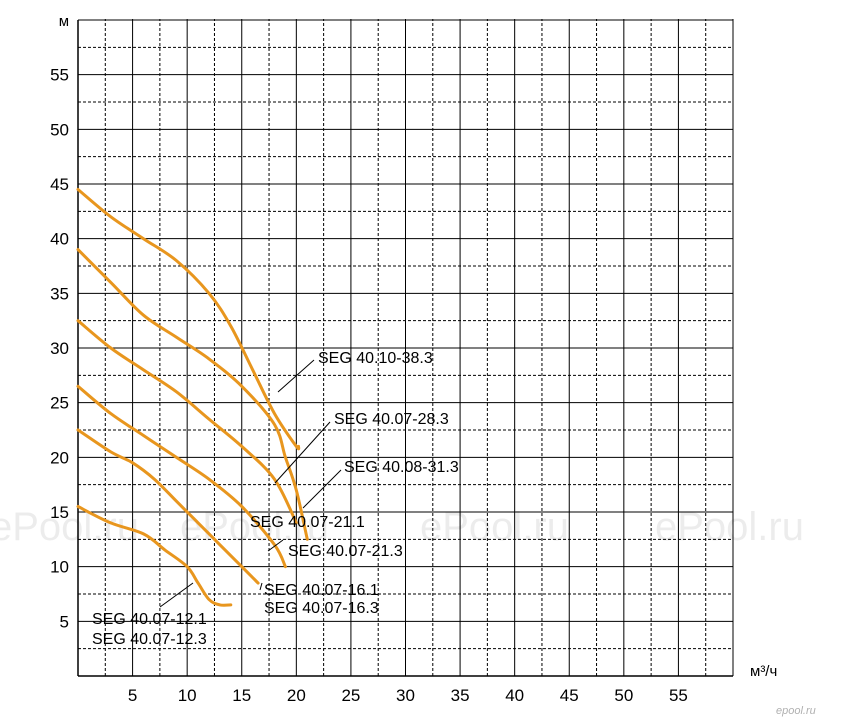 Image resolution: width=843 pixels, height=720 pixels. I want to click on y-tick-label: 30, so click(59, 348).